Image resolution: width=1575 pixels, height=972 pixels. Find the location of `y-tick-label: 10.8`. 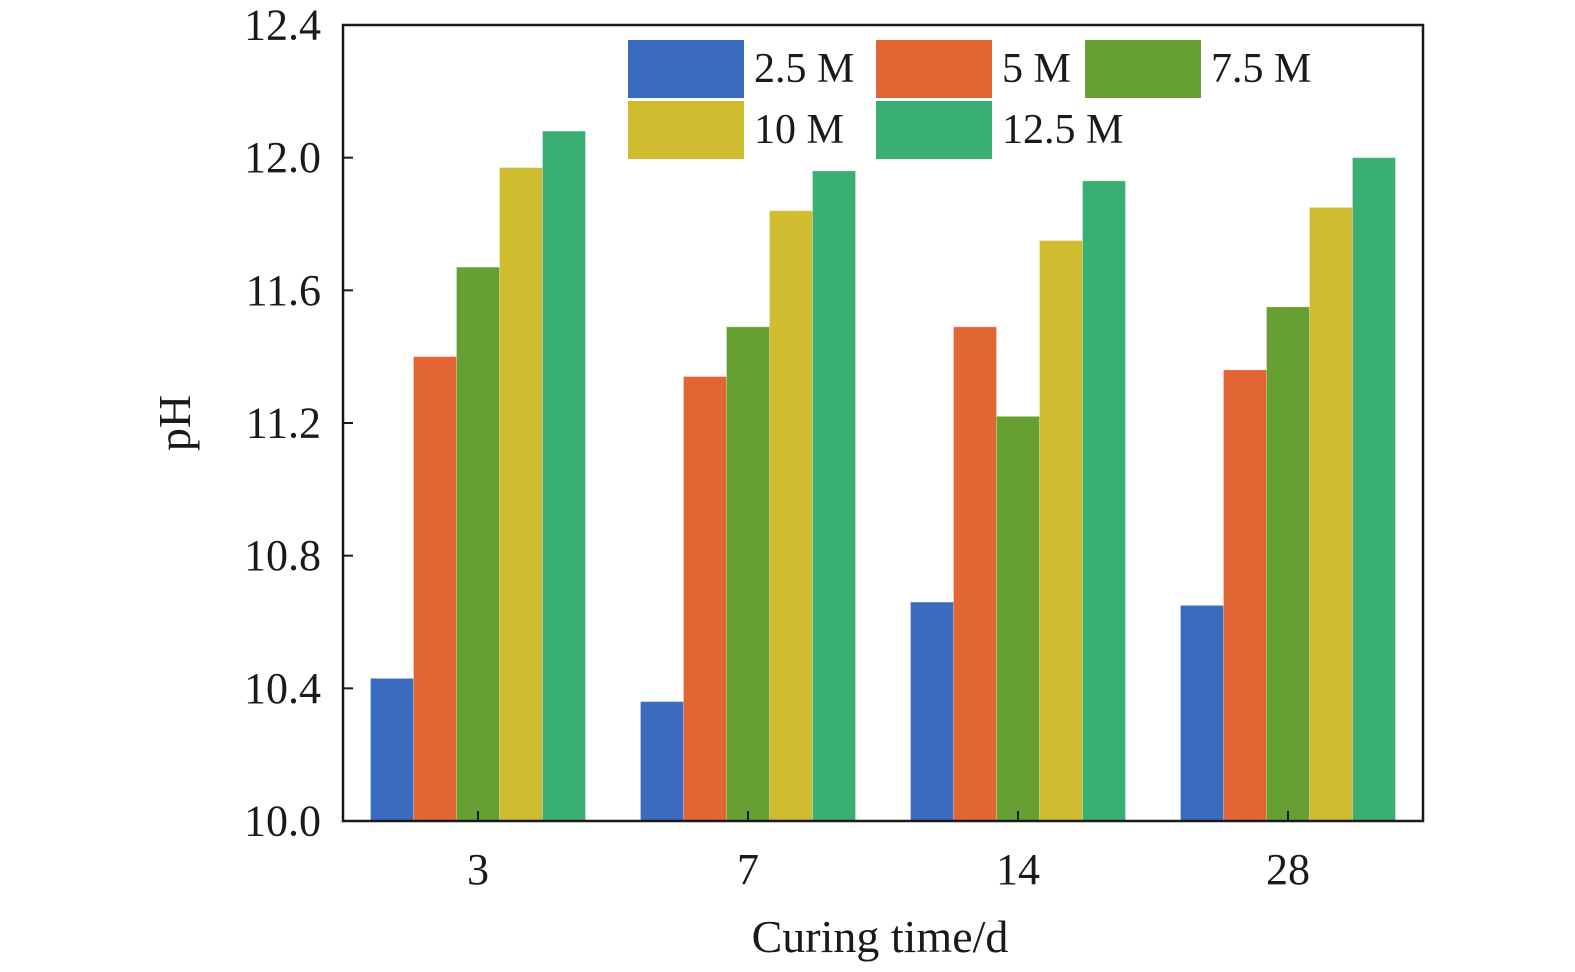

y-tick-label: 10.8 is located at coordinates (282, 555).